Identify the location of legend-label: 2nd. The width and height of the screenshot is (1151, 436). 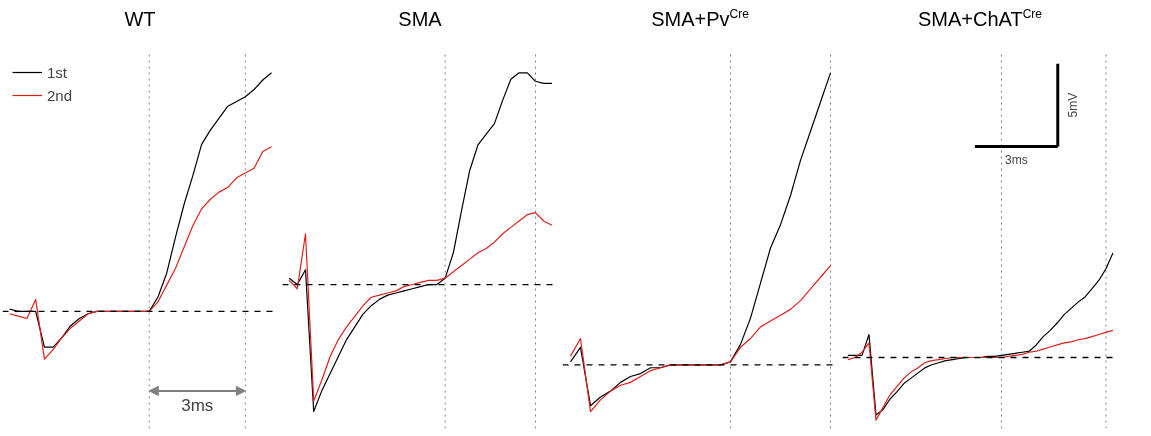
(60, 95).